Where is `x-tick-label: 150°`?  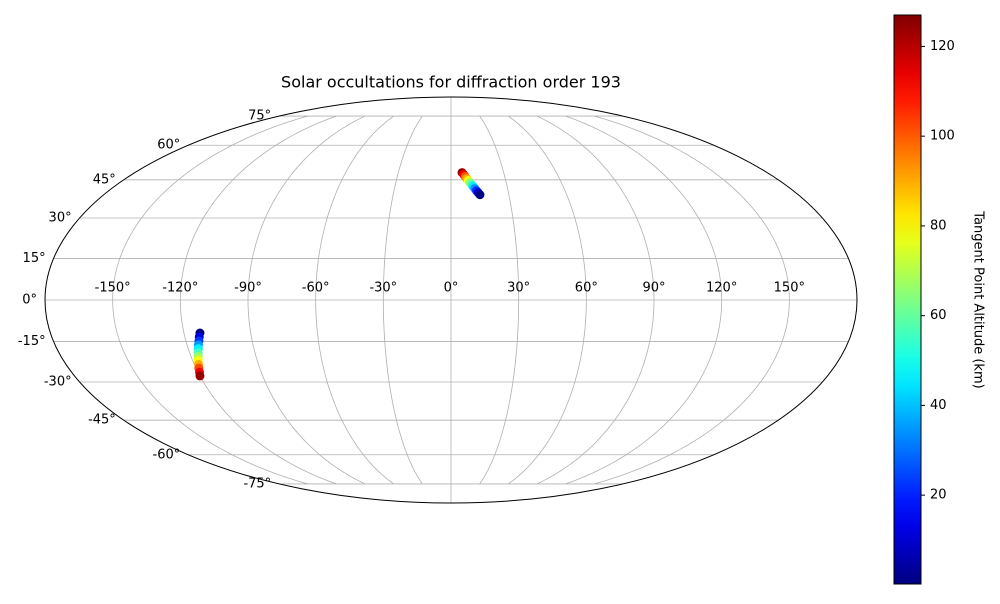
x-tick-label: 150° is located at coordinates (789, 288).